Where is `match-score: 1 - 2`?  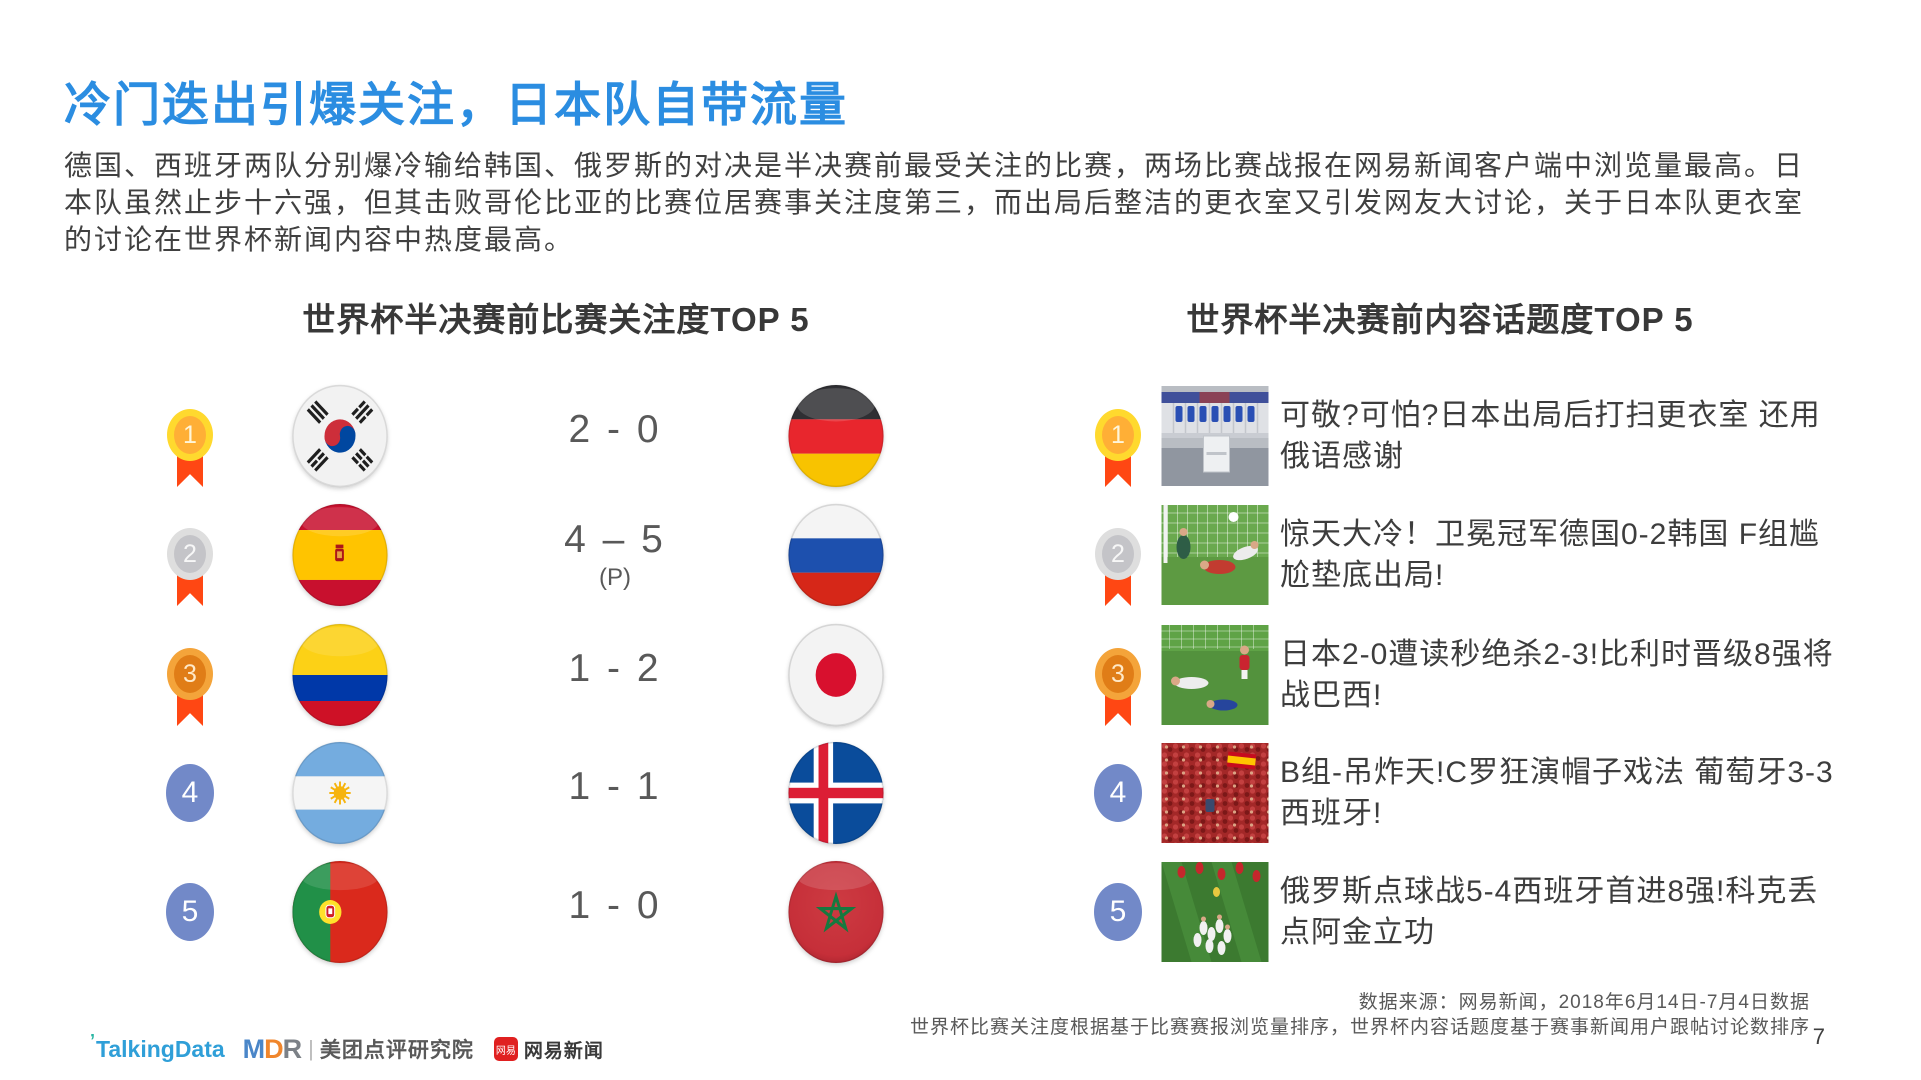 match-score: 1 - 2 is located at coordinates (615, 668).